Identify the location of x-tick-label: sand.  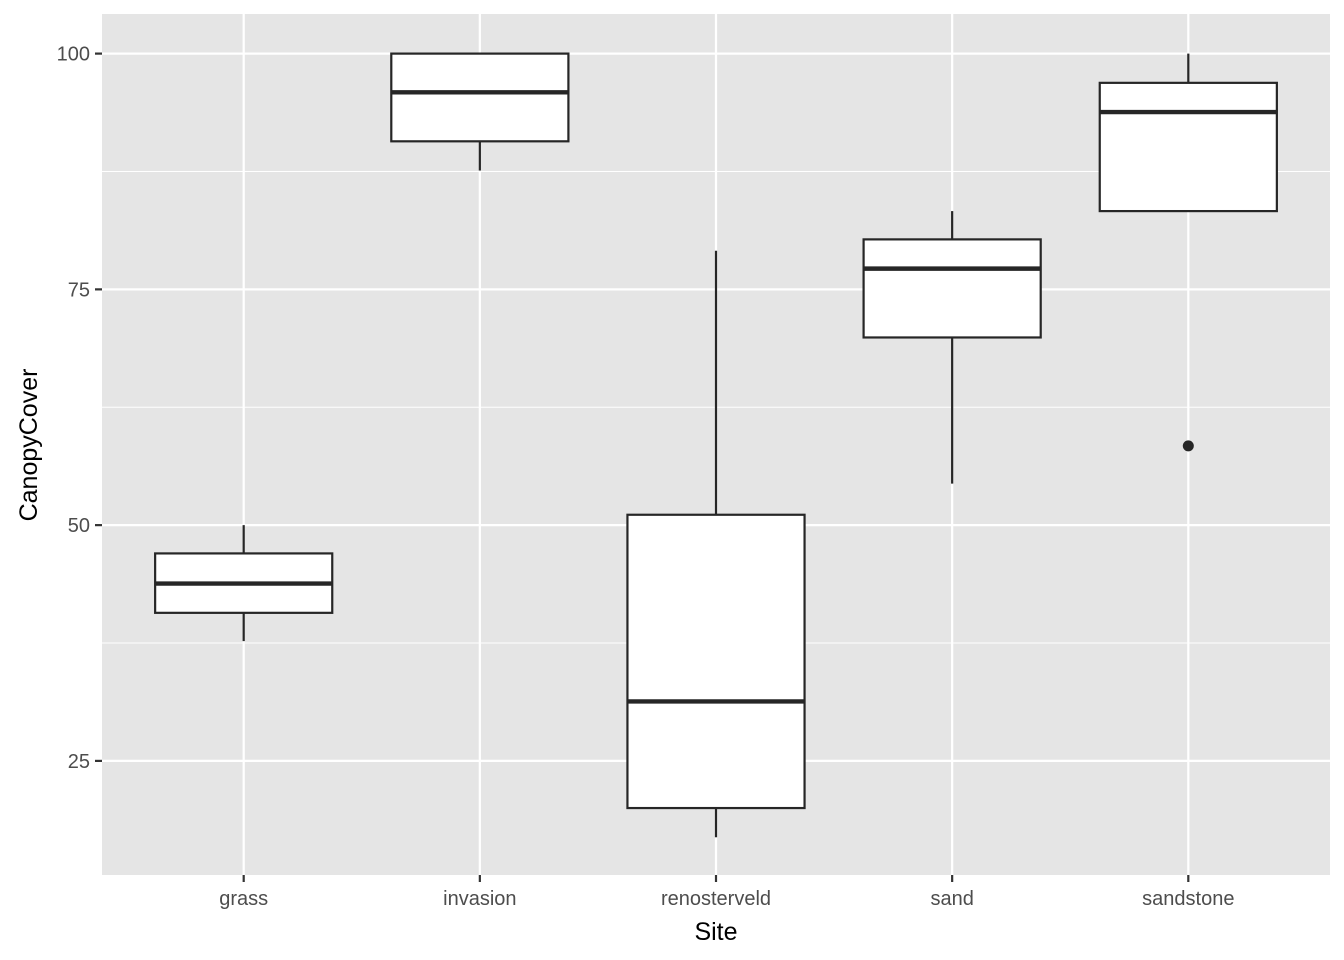
(951, 899).